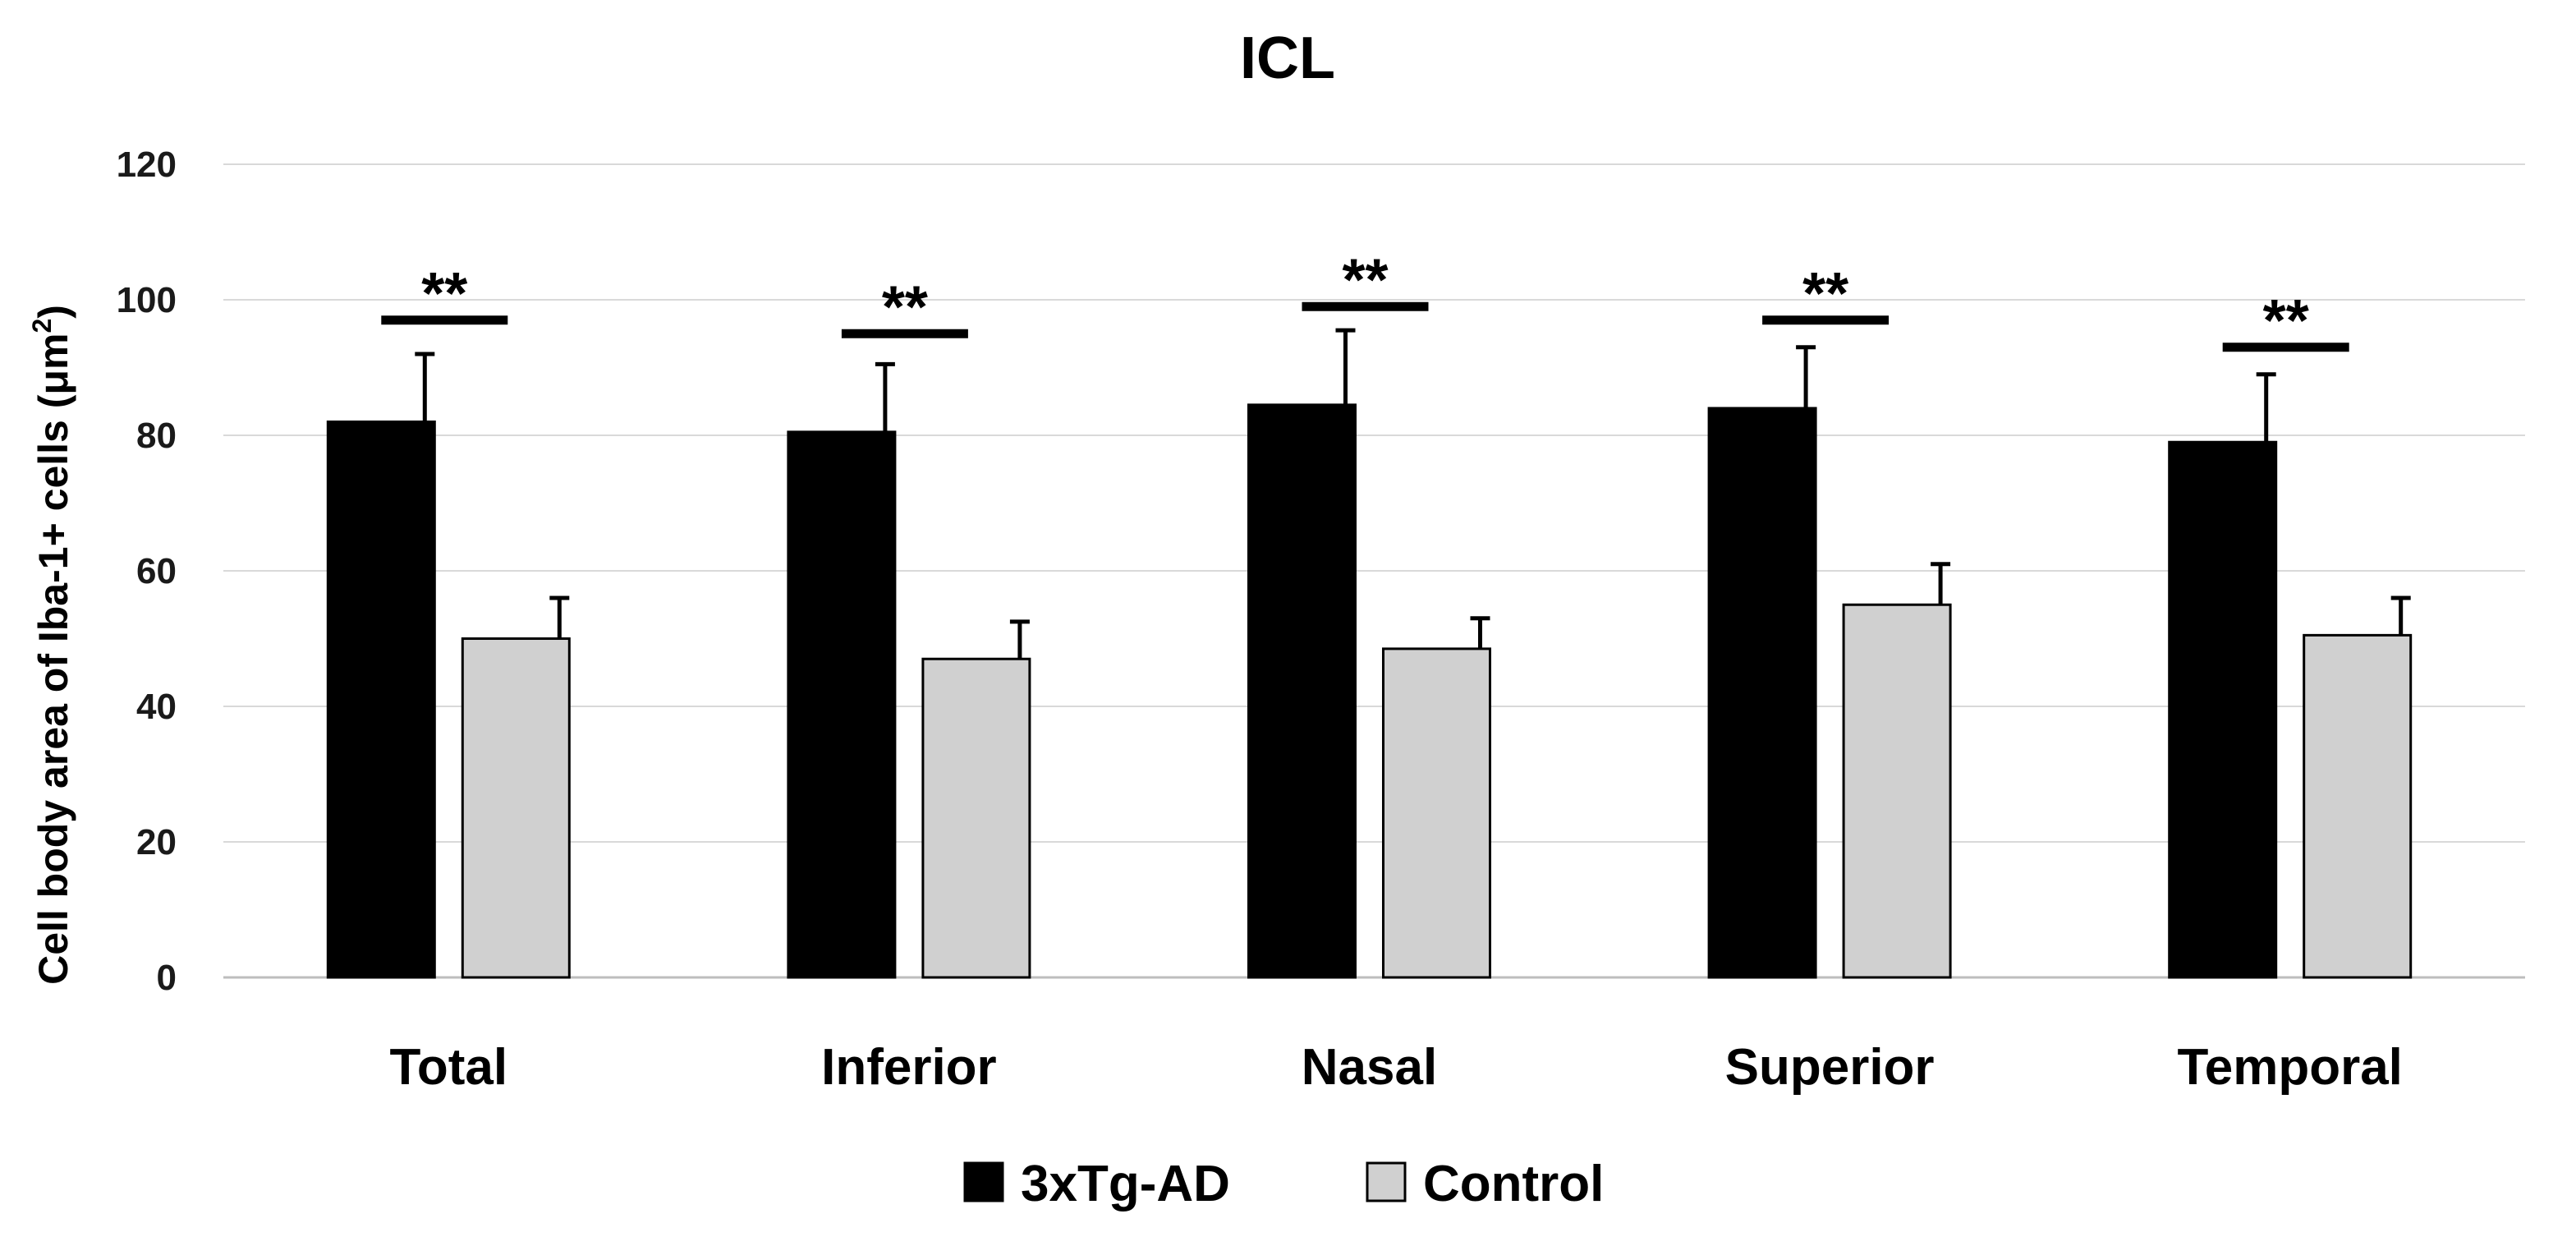  Describe the element at coordinates (42, 326) in the screenshot. I see `y-axis-label-superscript: 2` at that location.